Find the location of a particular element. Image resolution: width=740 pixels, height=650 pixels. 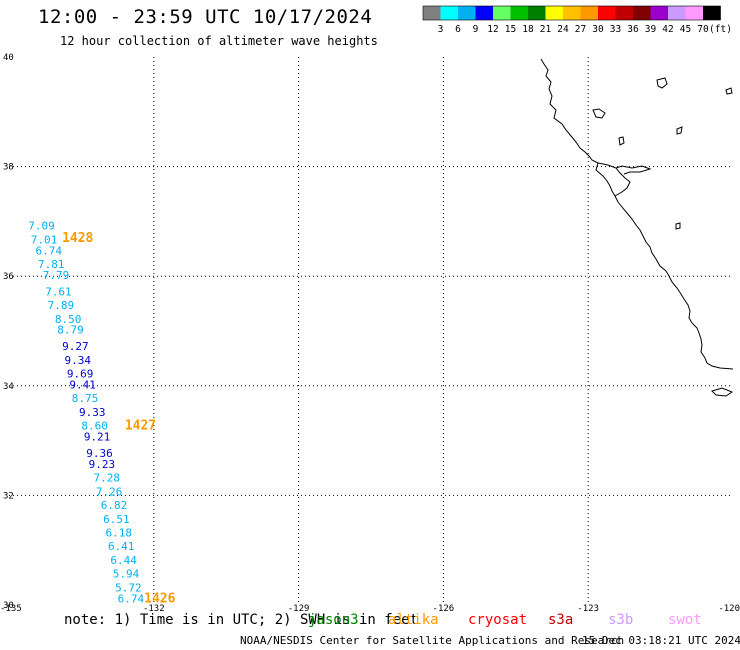

color-scale-tick: 36 is located at coordinates (633, 29).